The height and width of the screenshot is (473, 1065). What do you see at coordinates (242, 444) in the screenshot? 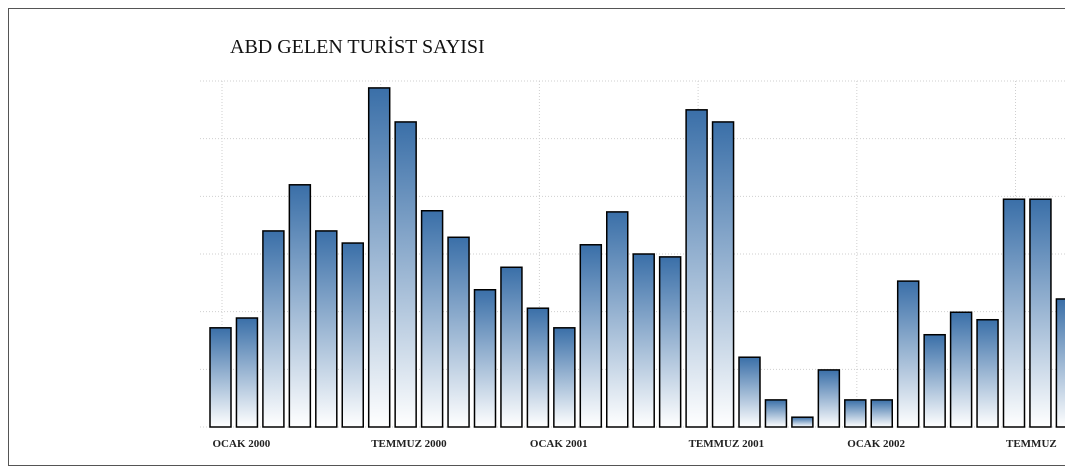
I see `x-tick-label: OCAK 2000` at bounding box center [242, 444].